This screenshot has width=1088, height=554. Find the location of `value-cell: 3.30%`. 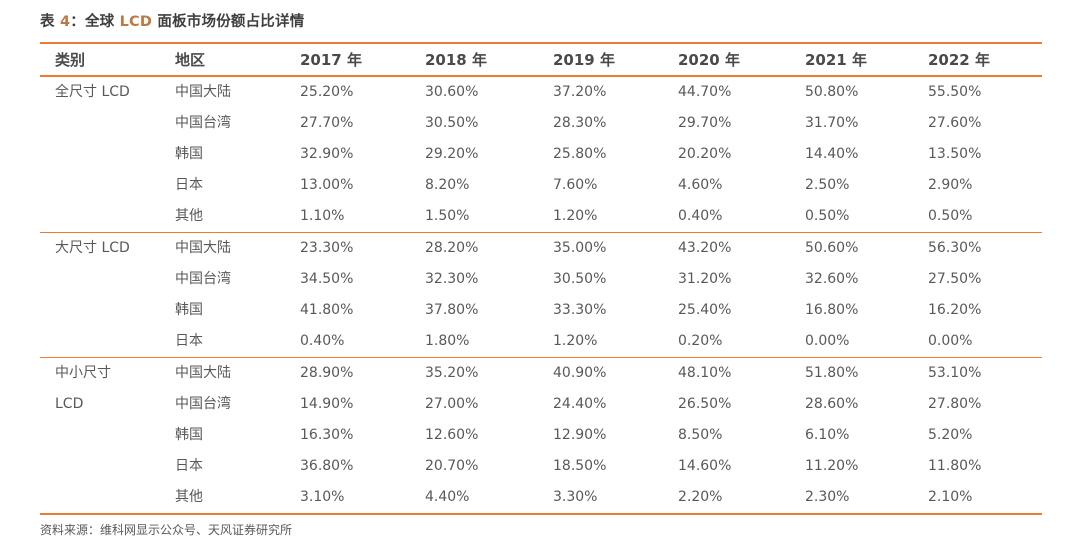

value-cell: 3.30% is located at coordinates (575, 497).